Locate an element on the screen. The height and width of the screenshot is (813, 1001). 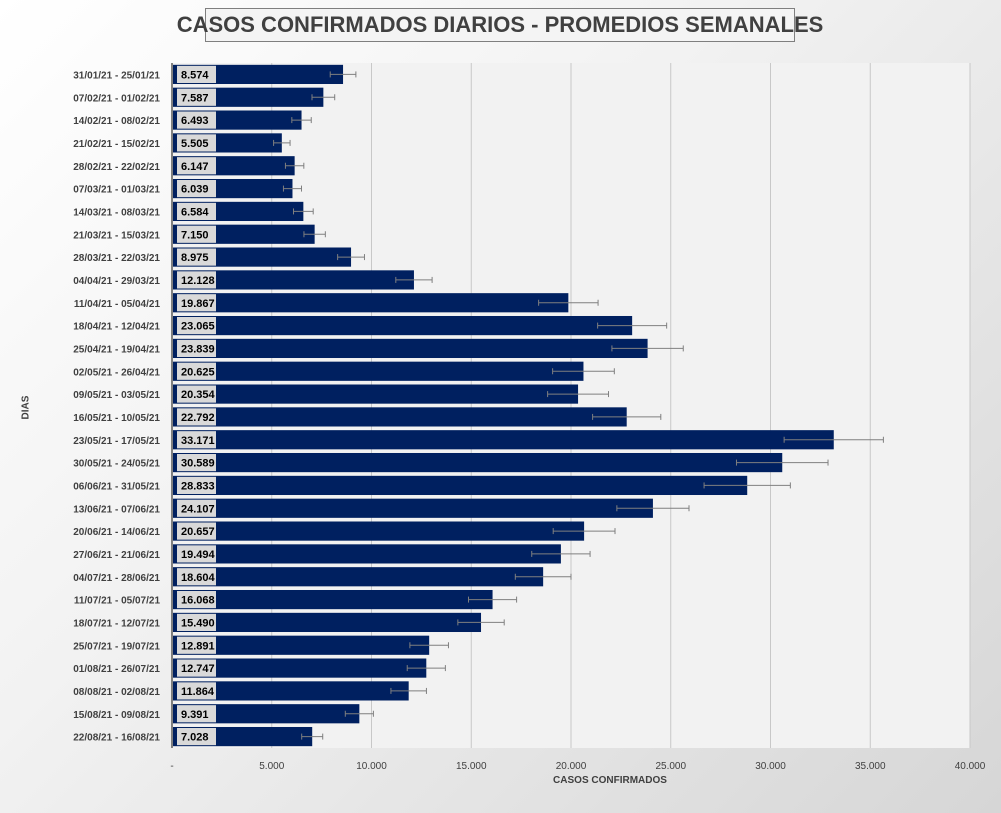
data-label: 23.839 is located at coordinates (198, 349).